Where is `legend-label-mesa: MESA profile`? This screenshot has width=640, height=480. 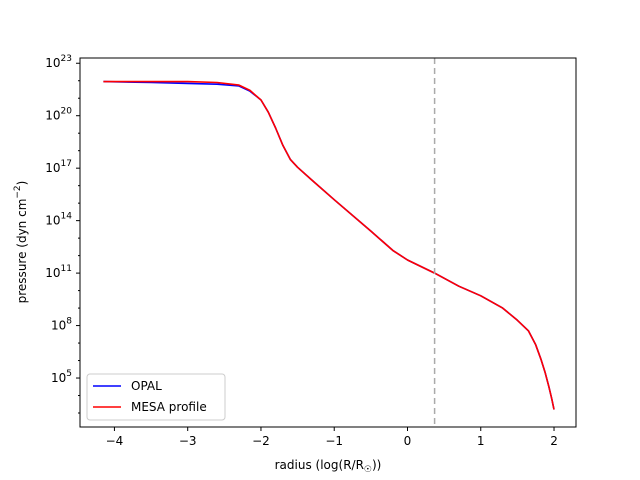 legend-label-mesa: MESA profile is located at coordinates (169, 407).